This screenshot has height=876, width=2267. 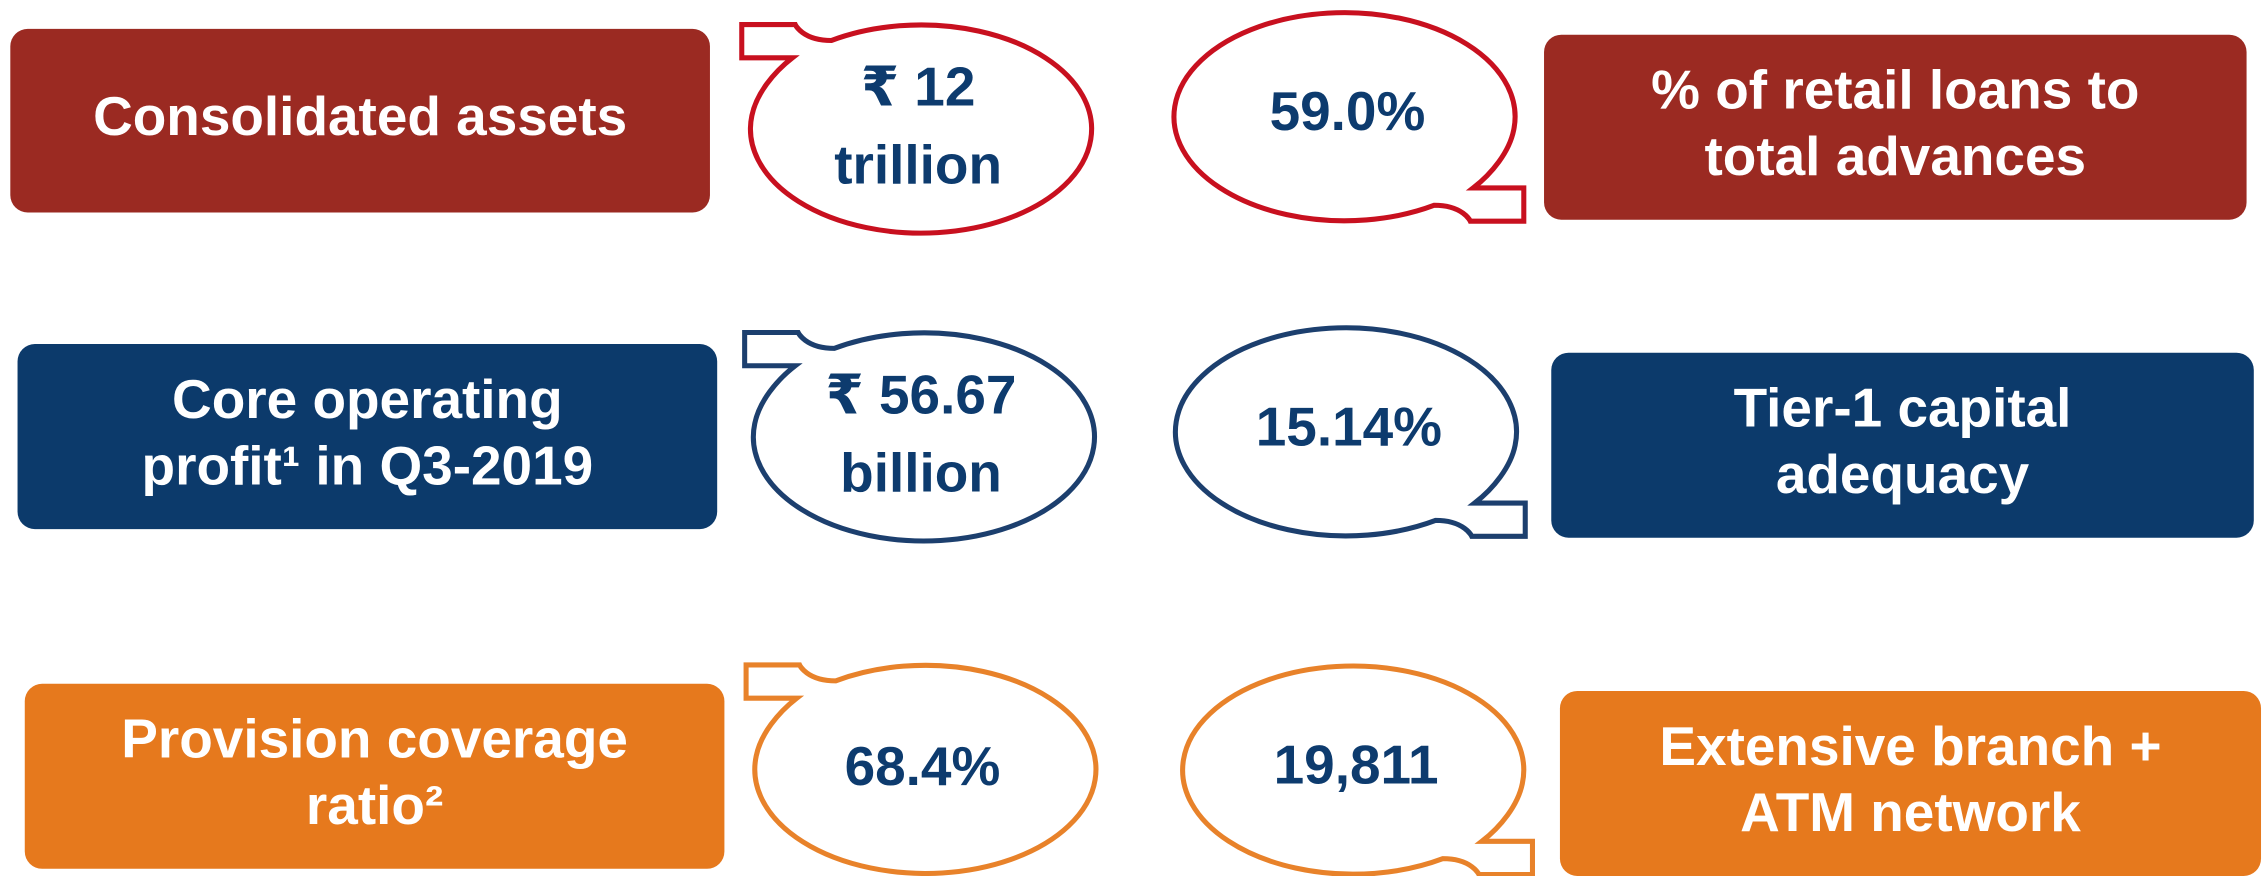 What do you see at coordinates (374, 739) in the screenshot?
I see `label-text: Provision coverage` at bounding box center [374, 739].